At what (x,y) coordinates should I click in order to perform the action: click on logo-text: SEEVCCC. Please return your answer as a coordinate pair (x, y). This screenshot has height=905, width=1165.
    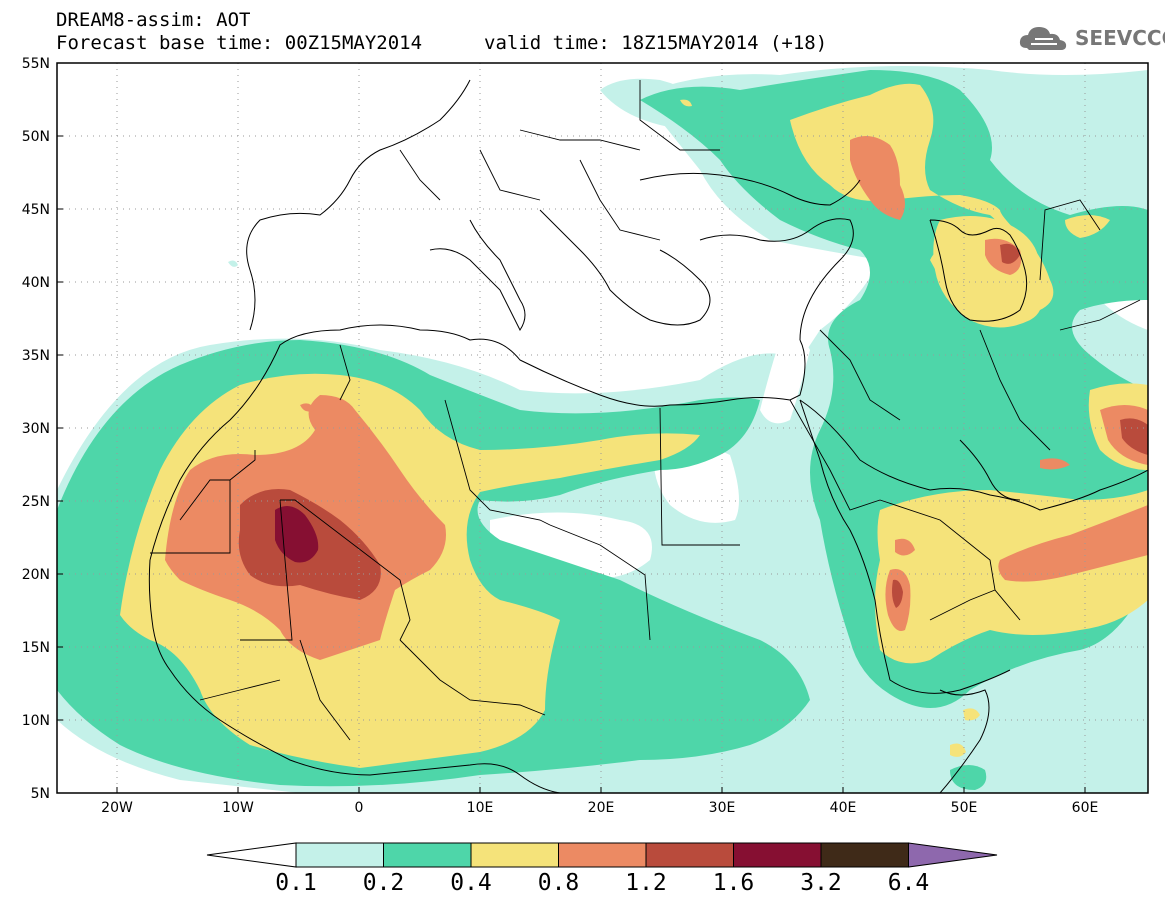
    Looking at the image, I should click on (1120, 38).